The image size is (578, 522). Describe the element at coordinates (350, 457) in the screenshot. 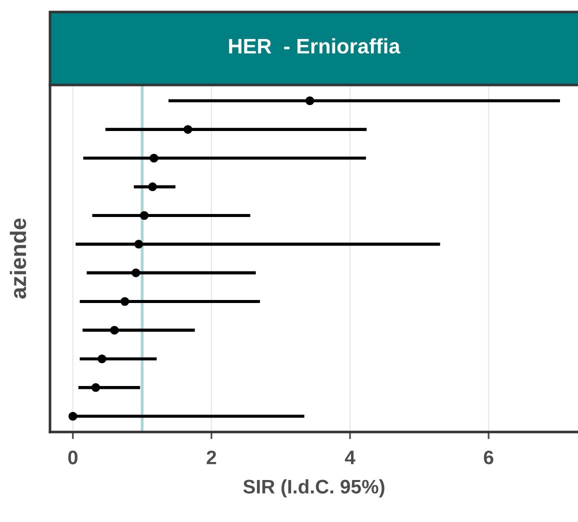

I see `x-tick-label: 4` at that location.